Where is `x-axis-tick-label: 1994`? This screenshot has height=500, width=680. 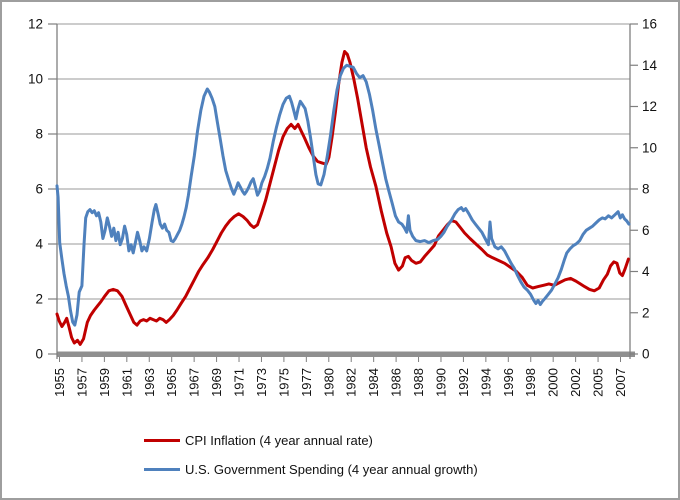 x-axis-tick-label: 1994 is located at coordinates (485, 382).